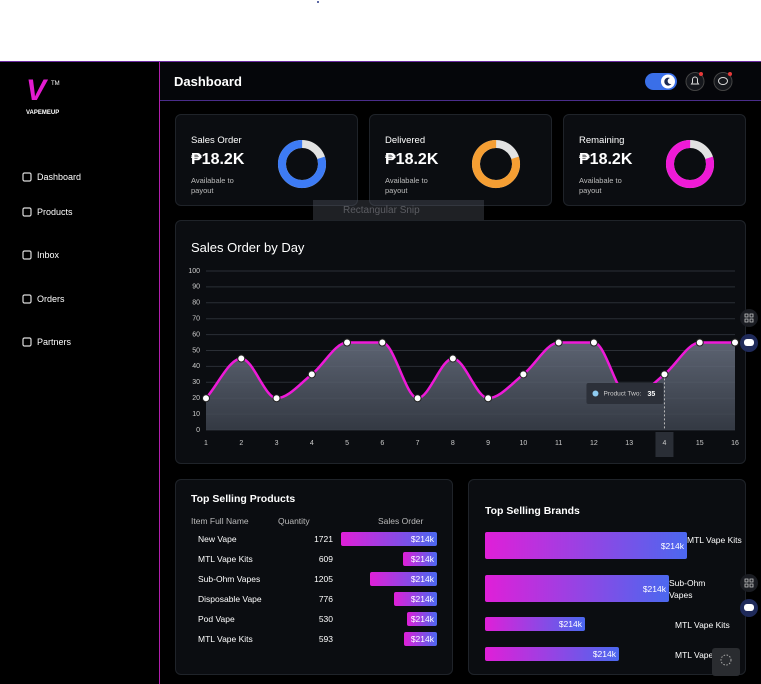 The image size is (761, 684). I want to click on y-tick-label: 80, so click(196, 303).